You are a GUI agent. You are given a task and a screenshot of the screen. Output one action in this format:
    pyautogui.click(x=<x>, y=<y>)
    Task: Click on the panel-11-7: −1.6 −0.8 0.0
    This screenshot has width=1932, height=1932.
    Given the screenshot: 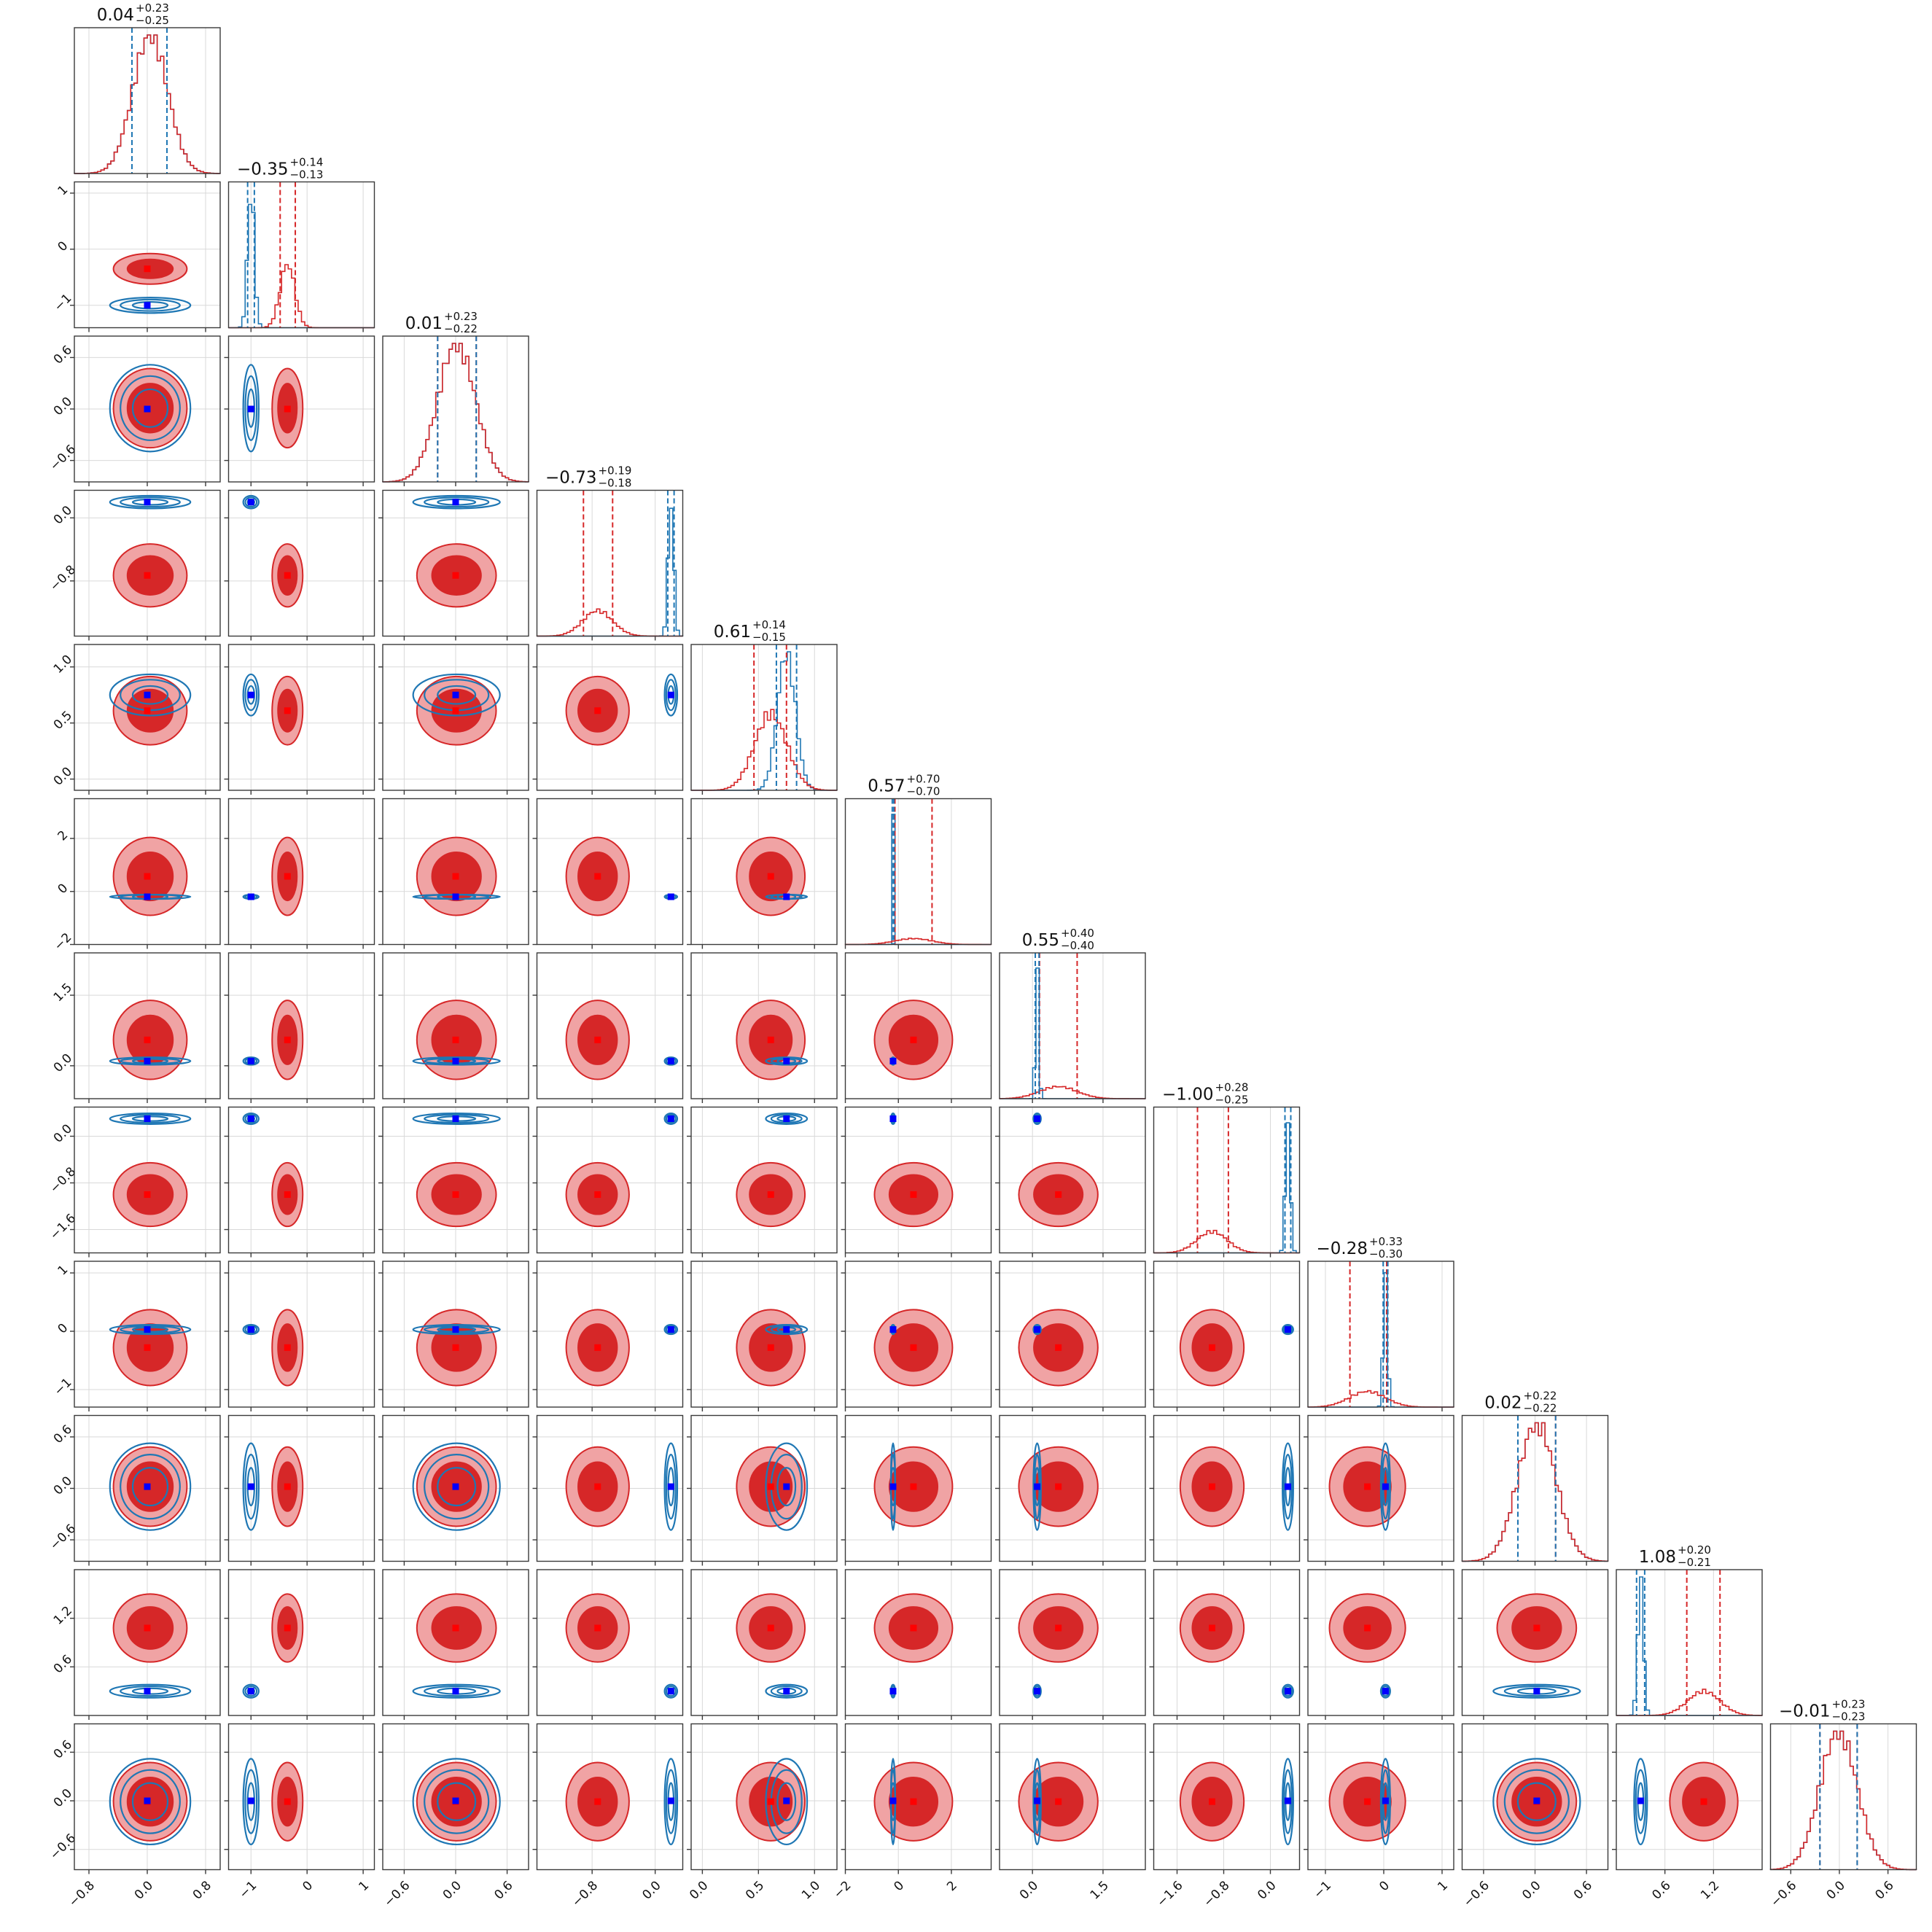 What is the action you would take?
    pyautogui.click(x=1225, y=1816)
    